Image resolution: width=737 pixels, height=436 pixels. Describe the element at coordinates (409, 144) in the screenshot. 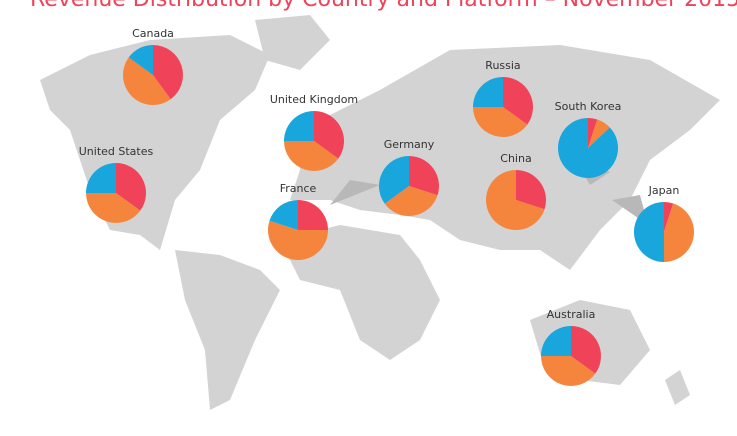

I see `country-label: Germany` at that location.